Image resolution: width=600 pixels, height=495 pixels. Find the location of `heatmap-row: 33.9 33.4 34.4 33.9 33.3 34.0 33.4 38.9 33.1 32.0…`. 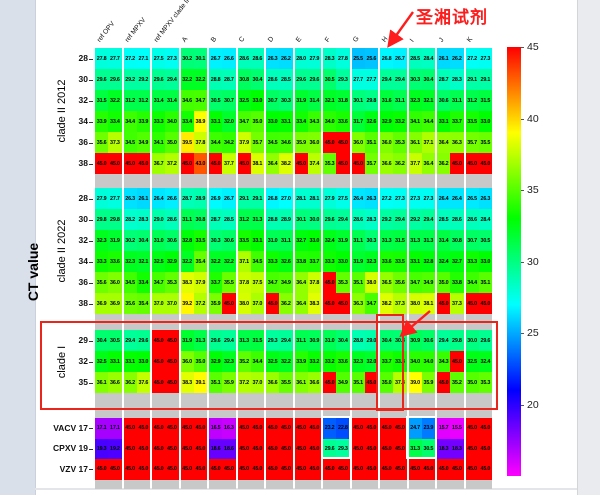

heatmap-row: 33.9 33.4 34.4 33.9 33.3 34.0 33.4 38.9 33.1 32.0… is located at coordinates (293, 121).